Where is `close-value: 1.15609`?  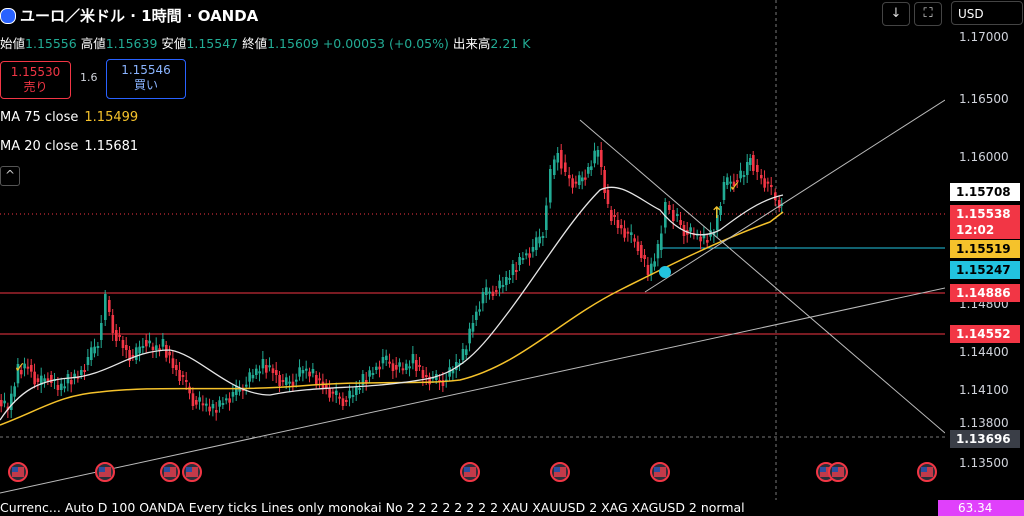 close-value: 1.15609 is located at coordinates (293, 43).